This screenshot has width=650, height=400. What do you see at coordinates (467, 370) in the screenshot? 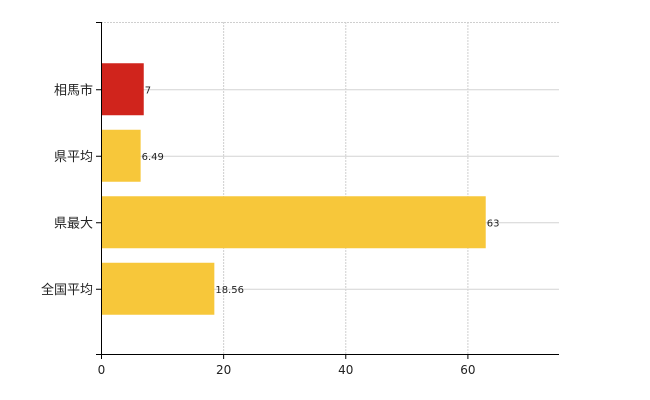
I see `x-tick-label: 60` at bounding box center [467, 370].